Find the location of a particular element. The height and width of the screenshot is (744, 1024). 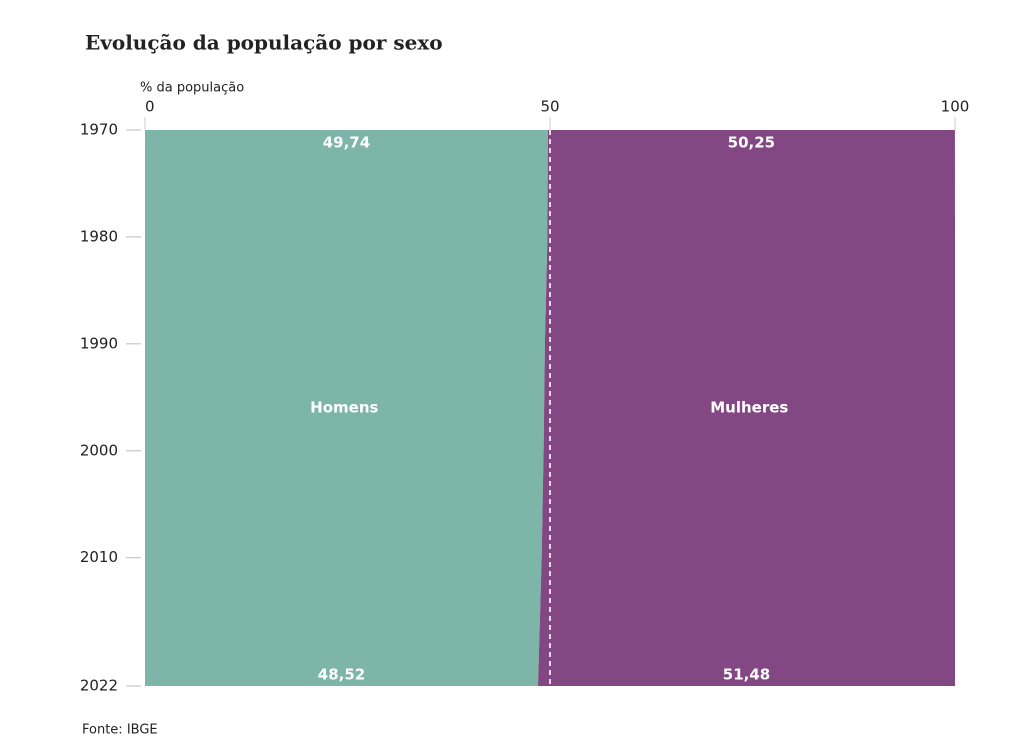

y-tick-label: 2010 is located at coordinates (99, 557).